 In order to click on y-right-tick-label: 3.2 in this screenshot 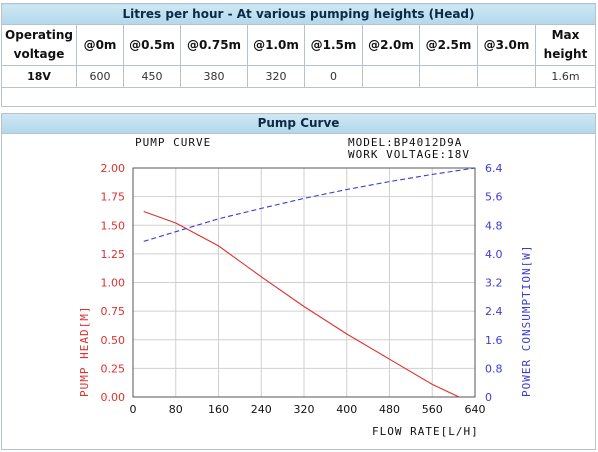, I will do `click(494, 283)`.